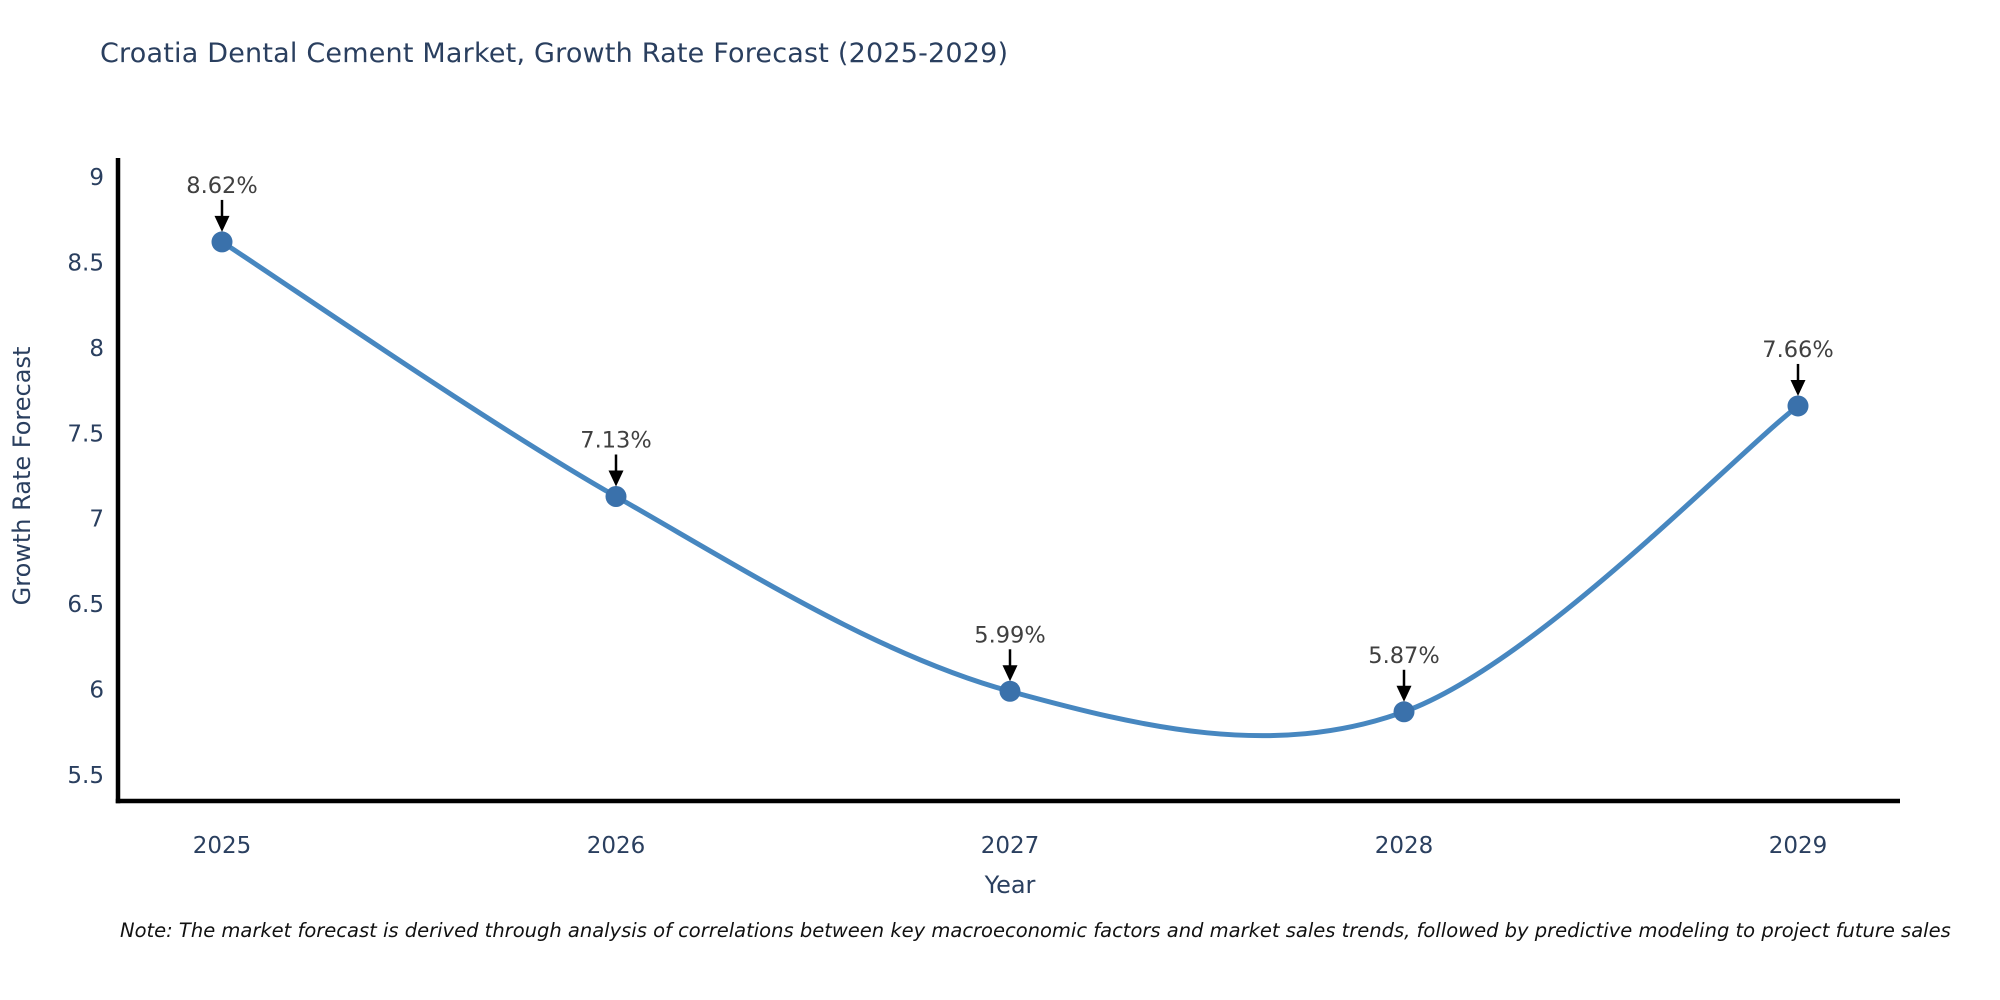  Describe the element at coordinates (85, 776) in the screenshot. I see `y-tick-label: 5.5` at that location.